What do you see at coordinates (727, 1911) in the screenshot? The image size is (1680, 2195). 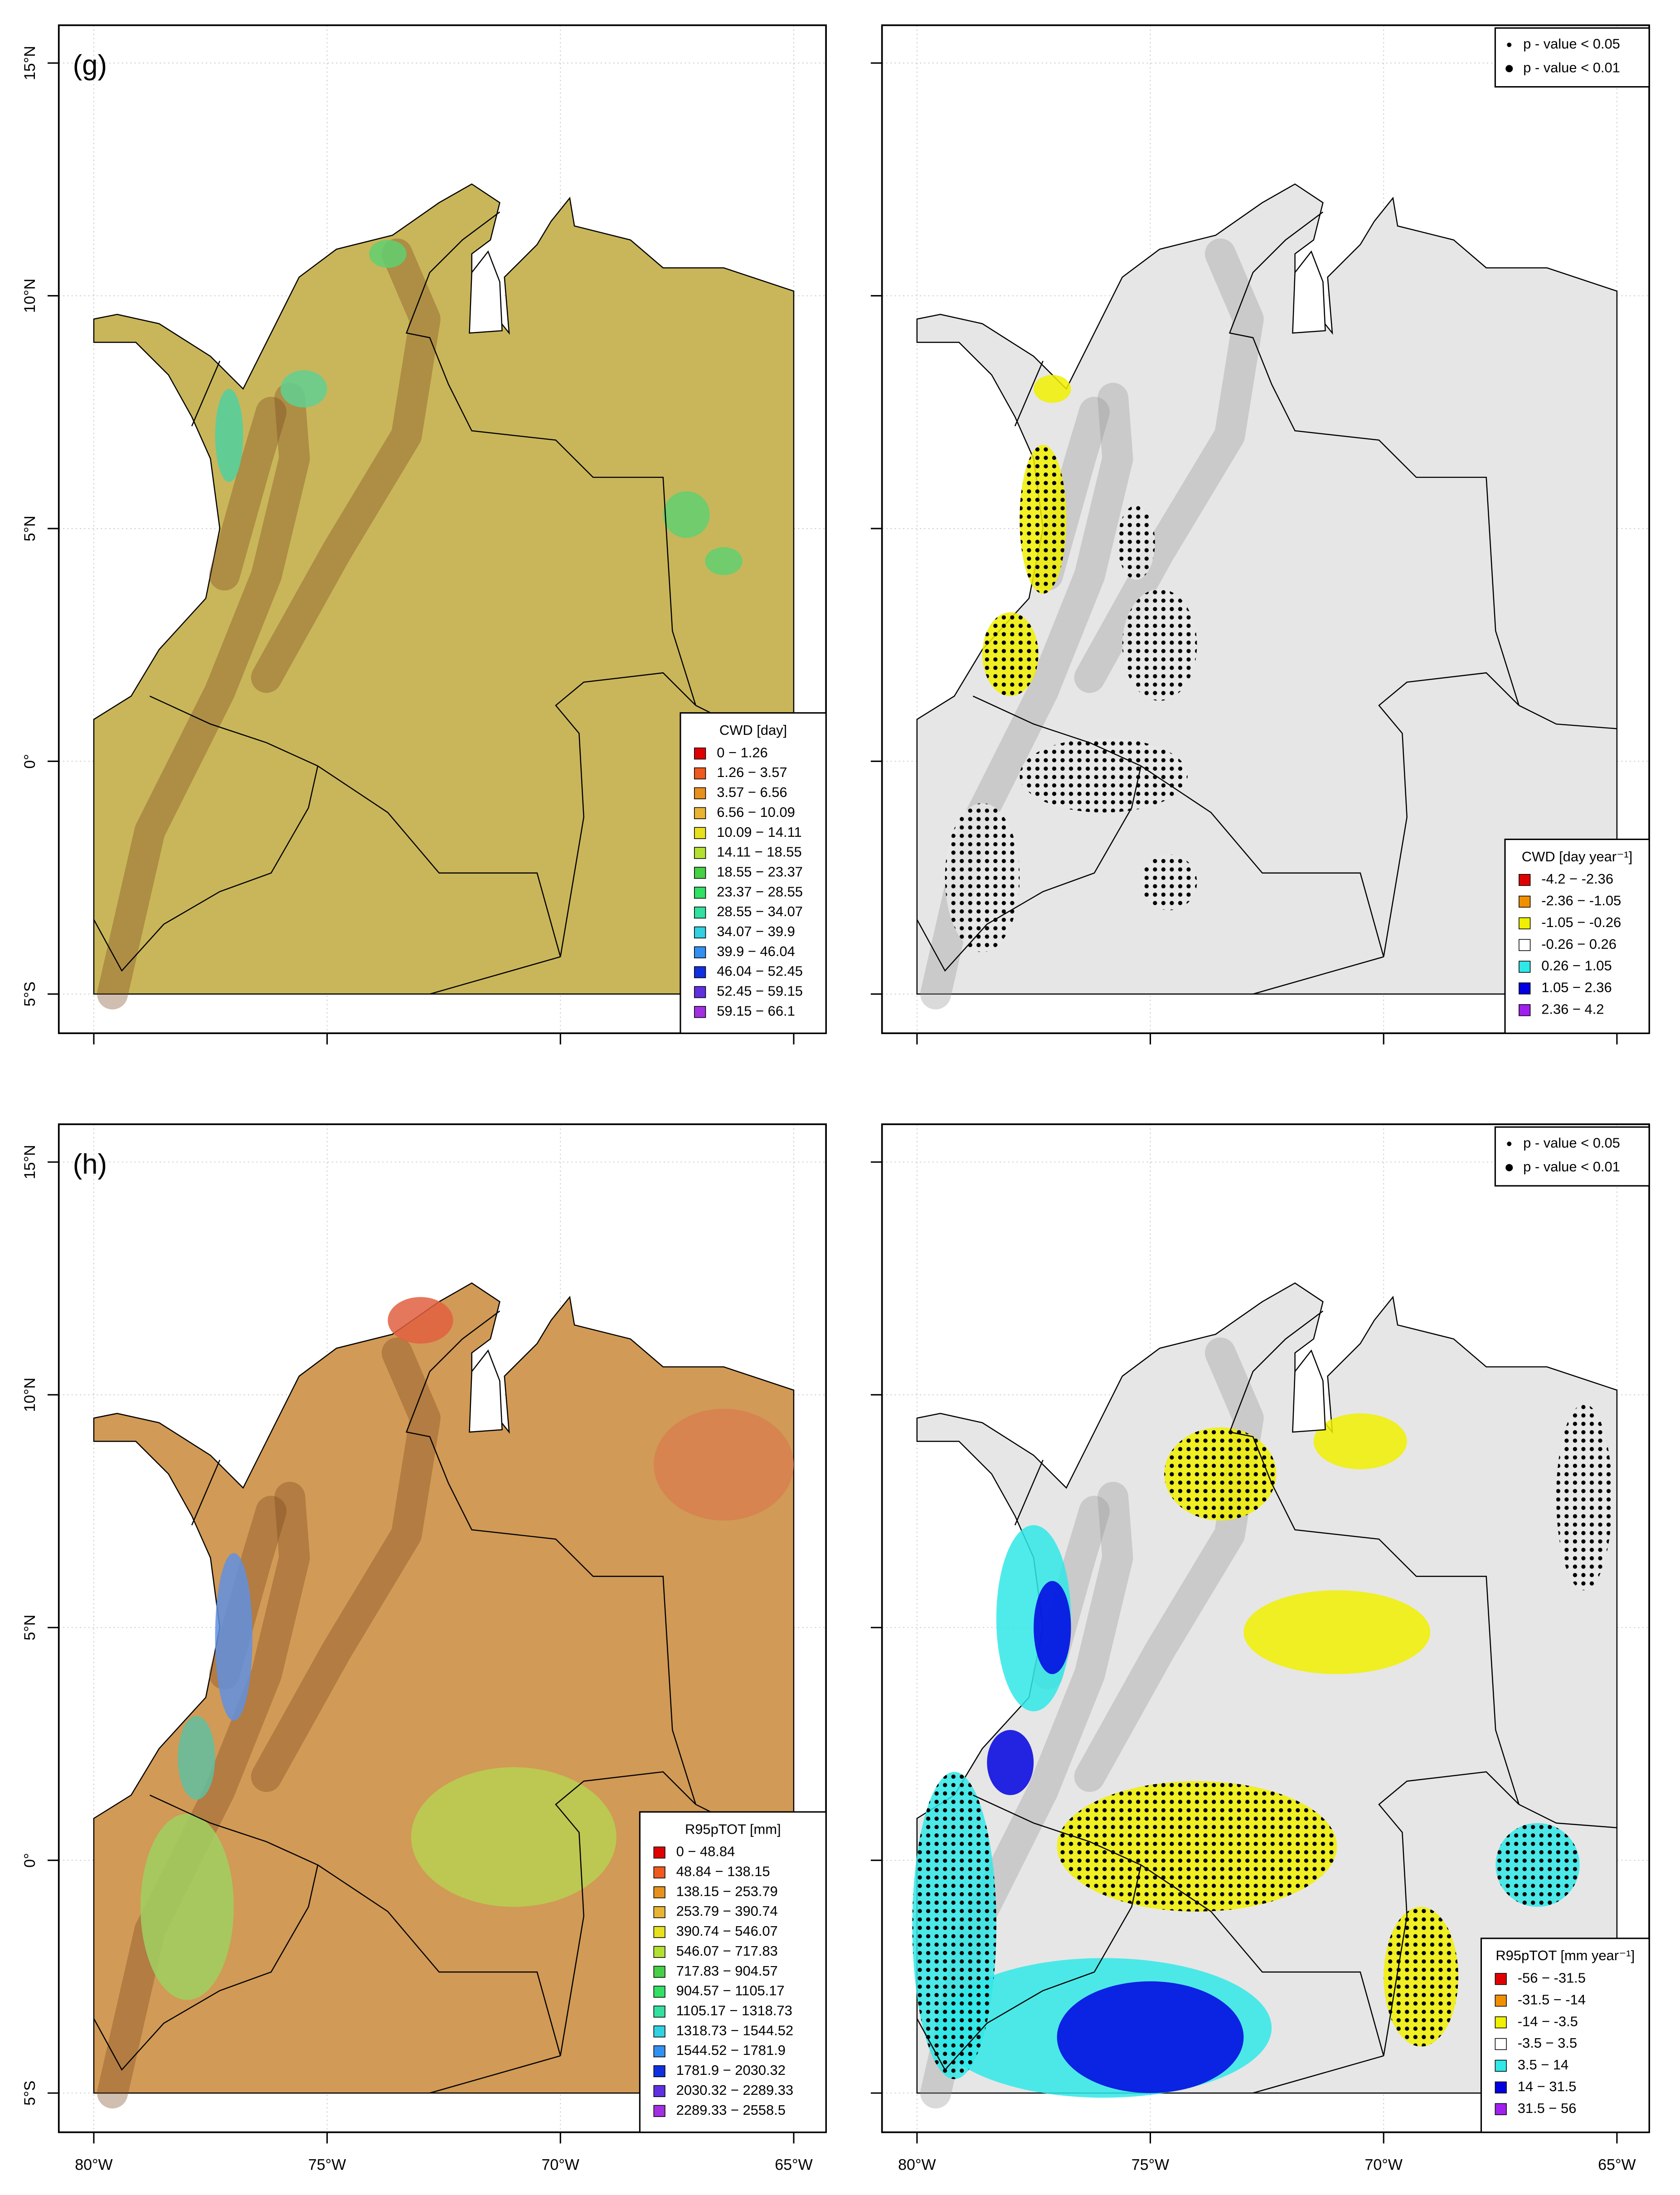 I see `legend-label: 253.79 − 390.74` at bounding box center [727, 1911].